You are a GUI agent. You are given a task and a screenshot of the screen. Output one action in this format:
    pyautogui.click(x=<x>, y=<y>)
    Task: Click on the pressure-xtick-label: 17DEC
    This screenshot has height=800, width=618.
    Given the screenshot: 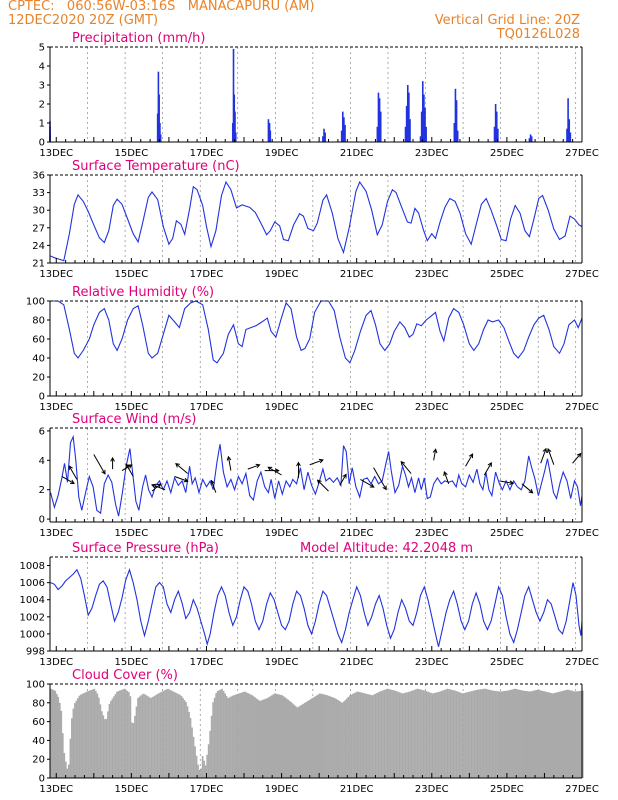 What is the action you would take?
    pyautogui.click(x=207, y=662)
    